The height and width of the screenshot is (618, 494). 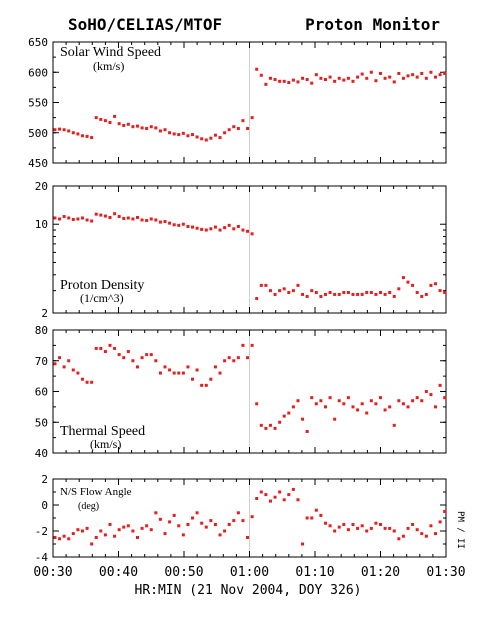 I want to click on y-tick-label: 80, so click(x=41, y=330).